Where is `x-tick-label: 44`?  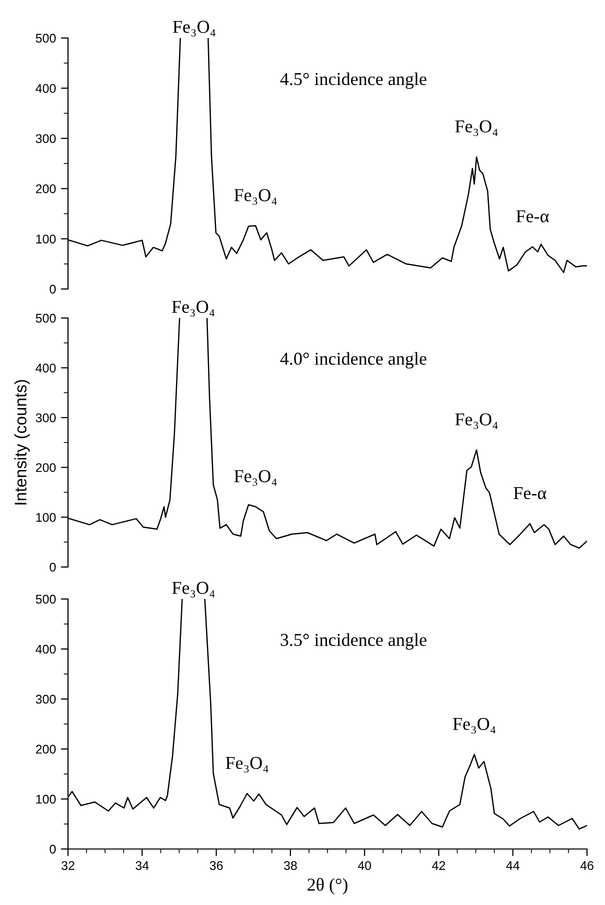 x-tick-label: 44 is located at coordinates (513, 865).